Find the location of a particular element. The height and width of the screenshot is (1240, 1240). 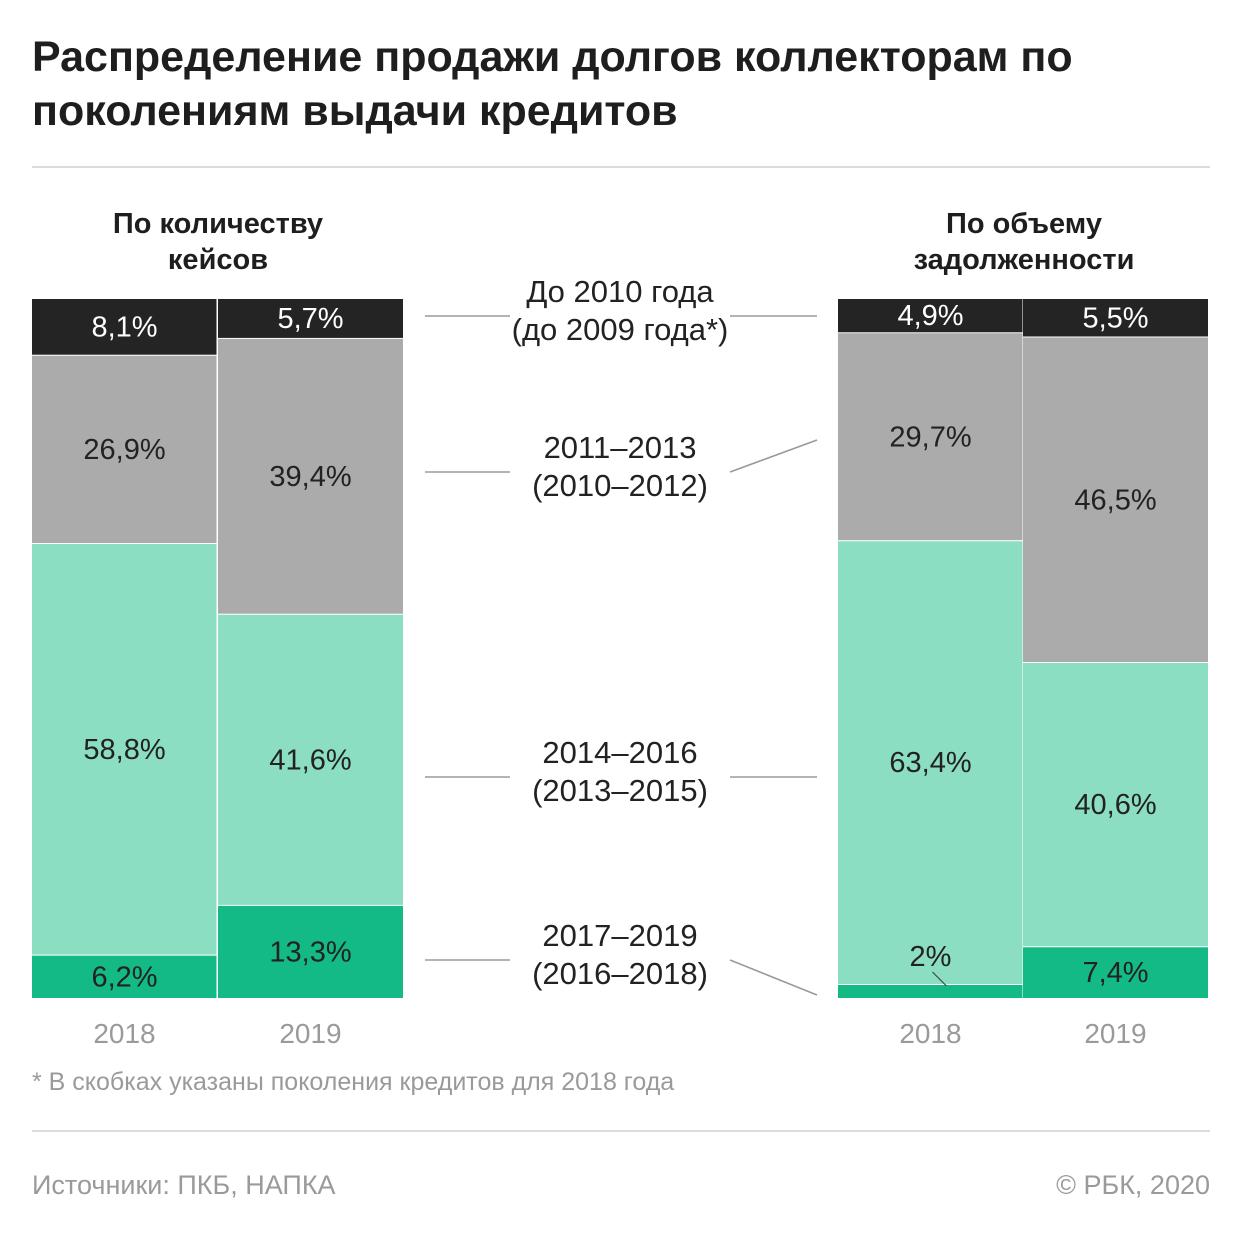

data-label: 4,9% is located at coordinates (930, 316).